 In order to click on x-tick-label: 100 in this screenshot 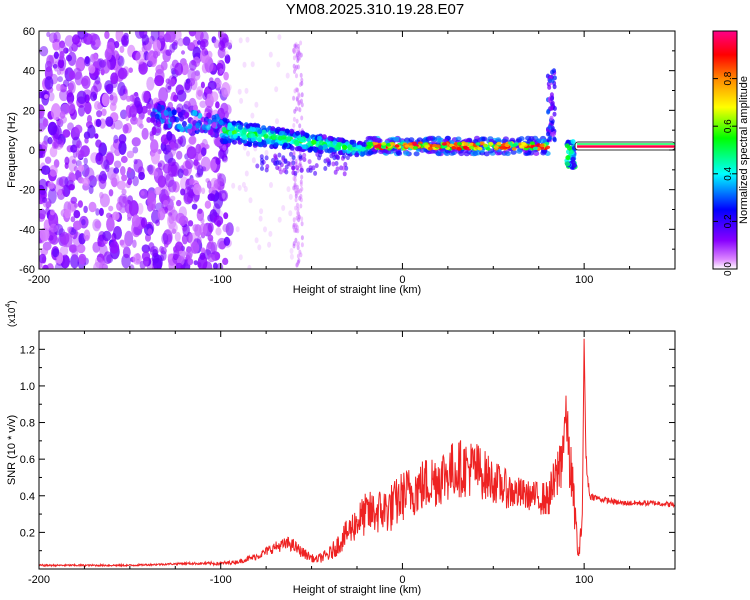, I will do `click(584, 280)`.